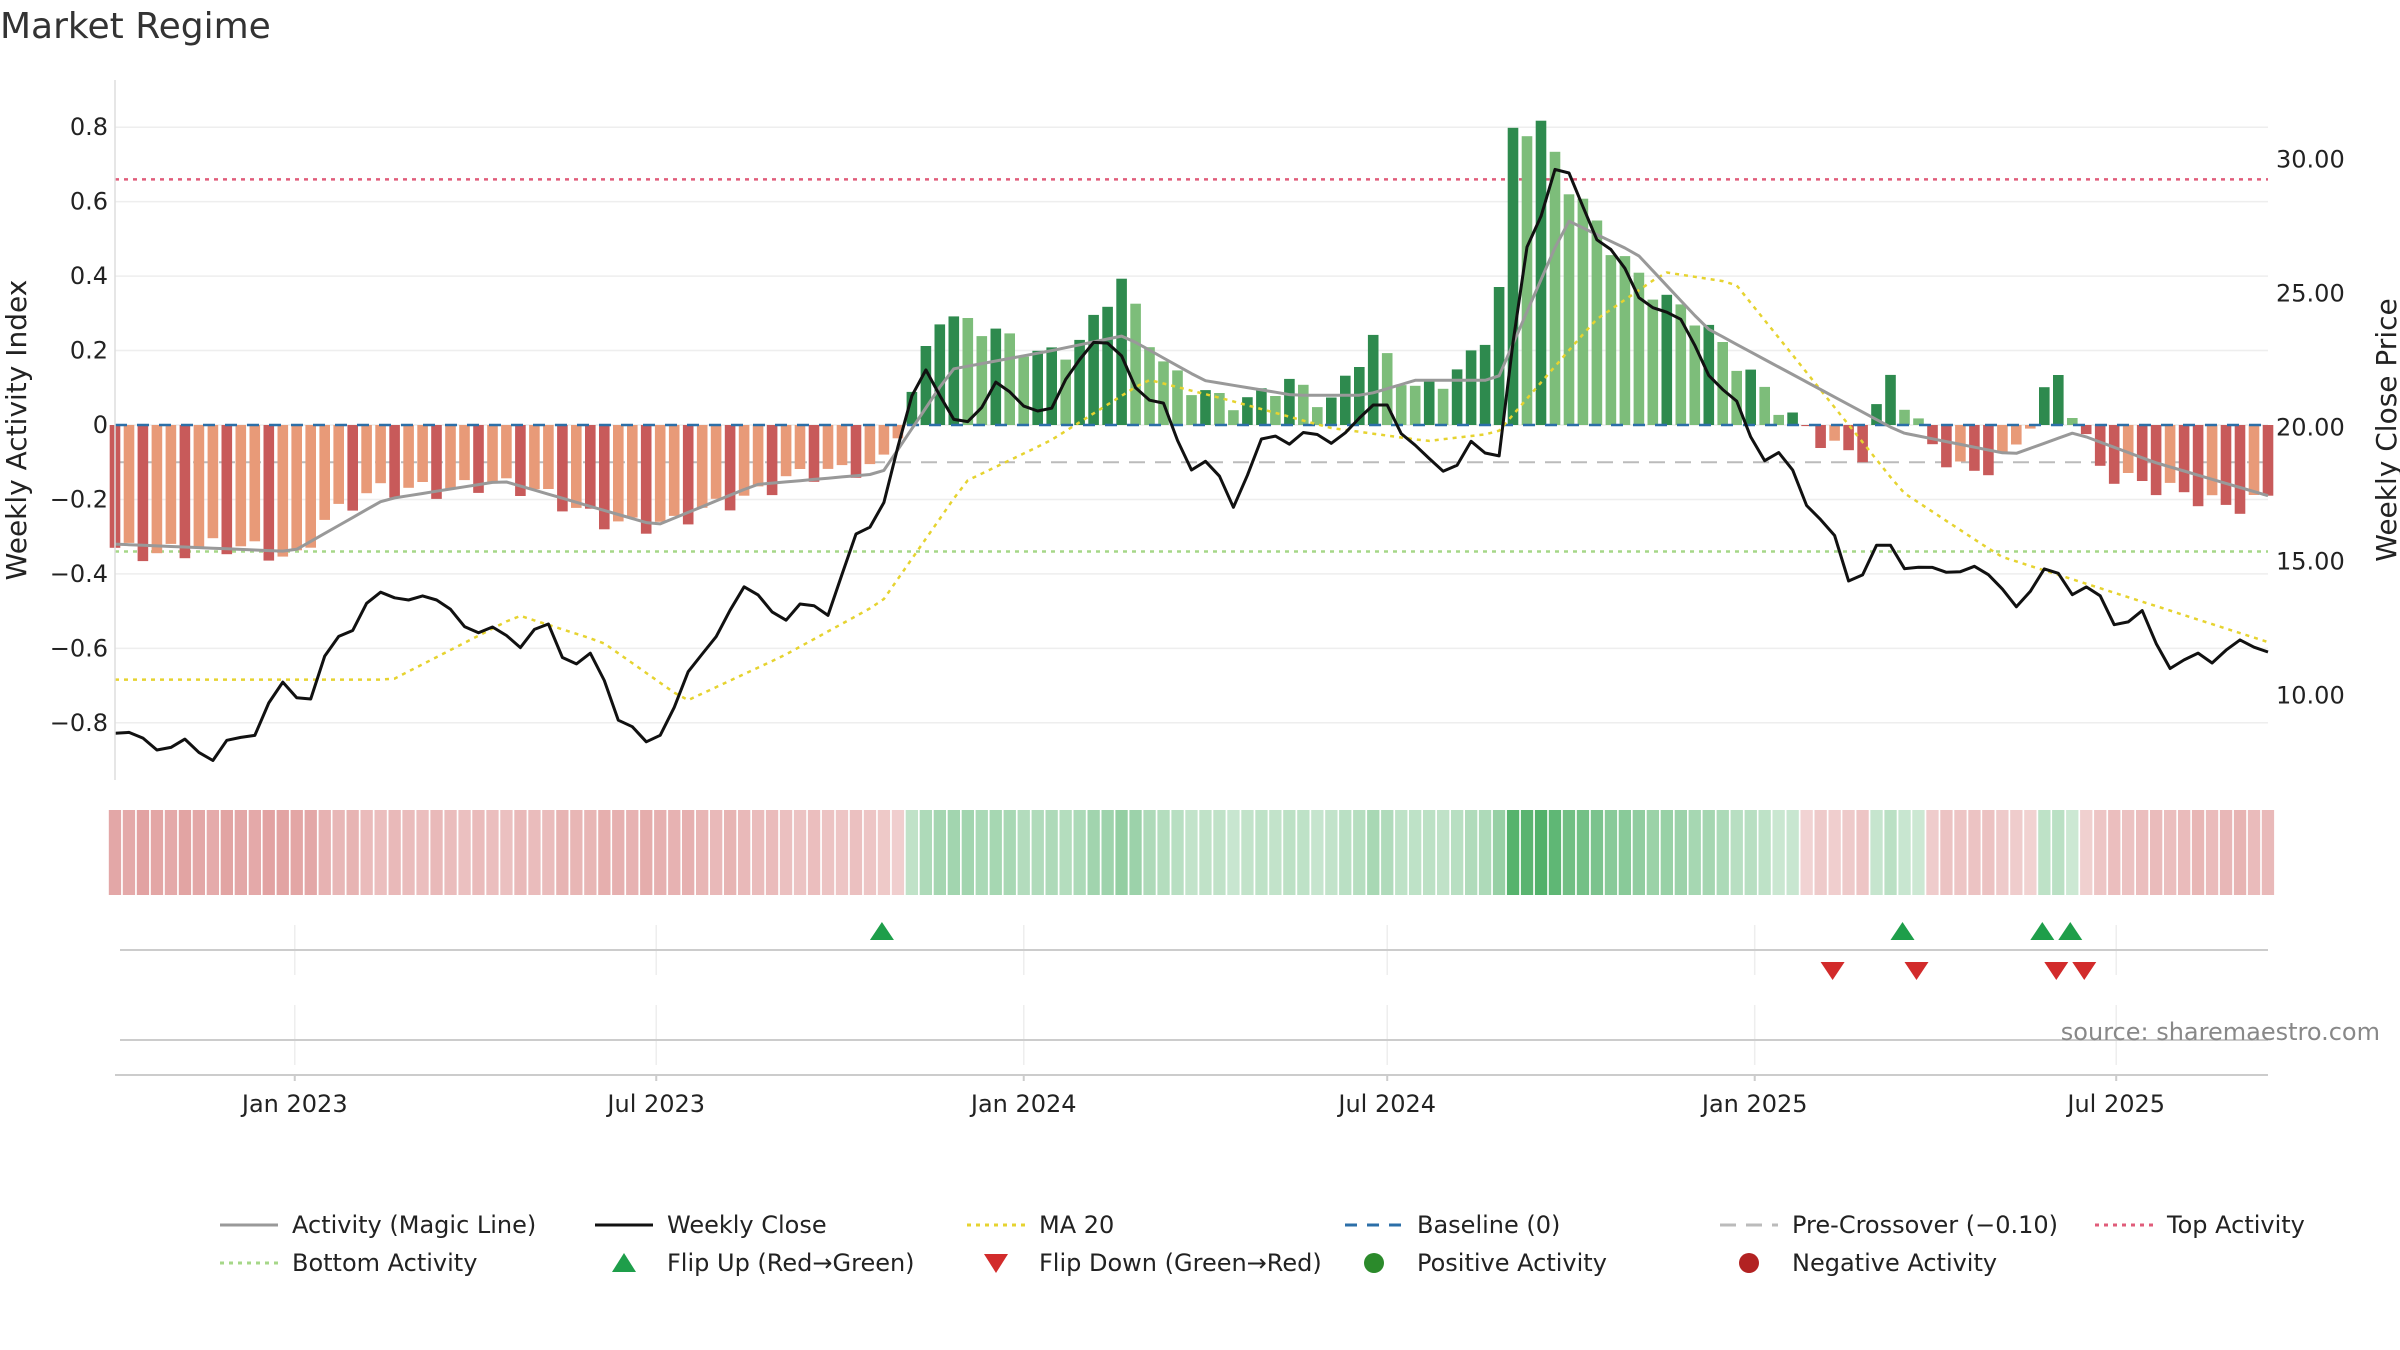  I want to click on x-tick-label: Jul 2023, so click(655, 1104).